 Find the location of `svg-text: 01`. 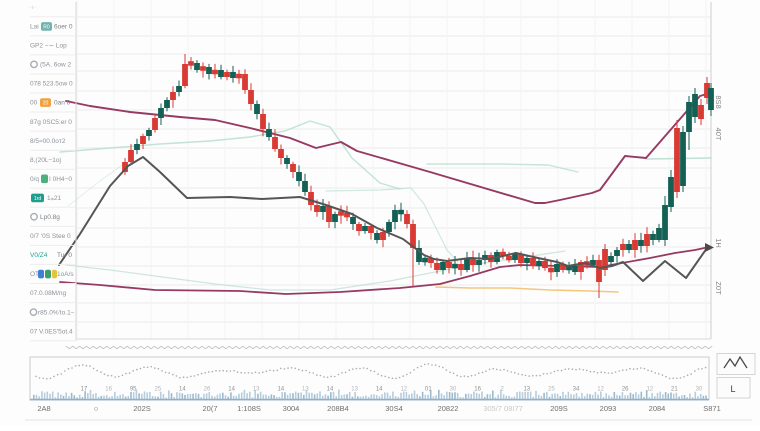

svg-text: 01 is located at coordinates (428, 390).